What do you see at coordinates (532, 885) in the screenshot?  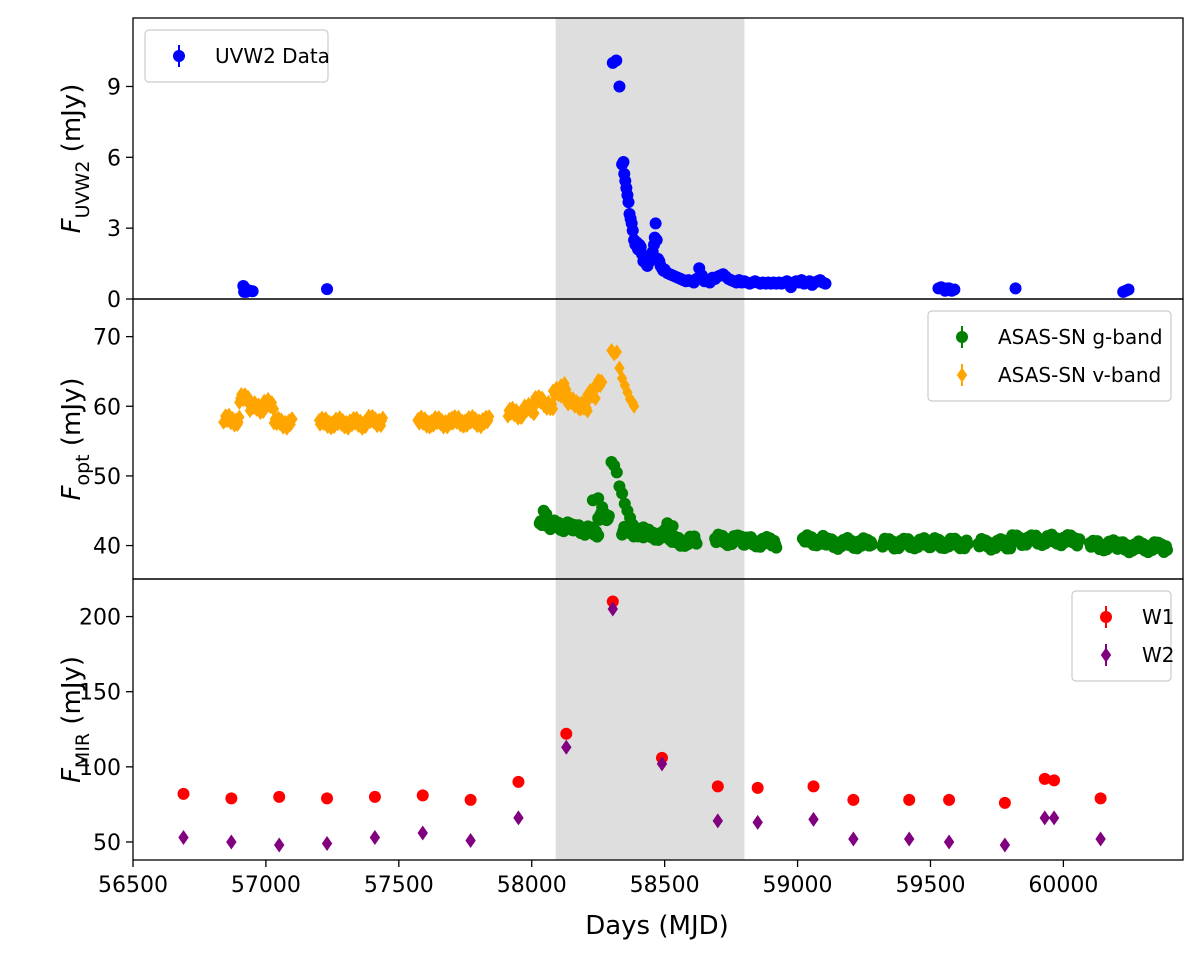 I see `x-tick-label: 58000` at bounding box center [532, 885].